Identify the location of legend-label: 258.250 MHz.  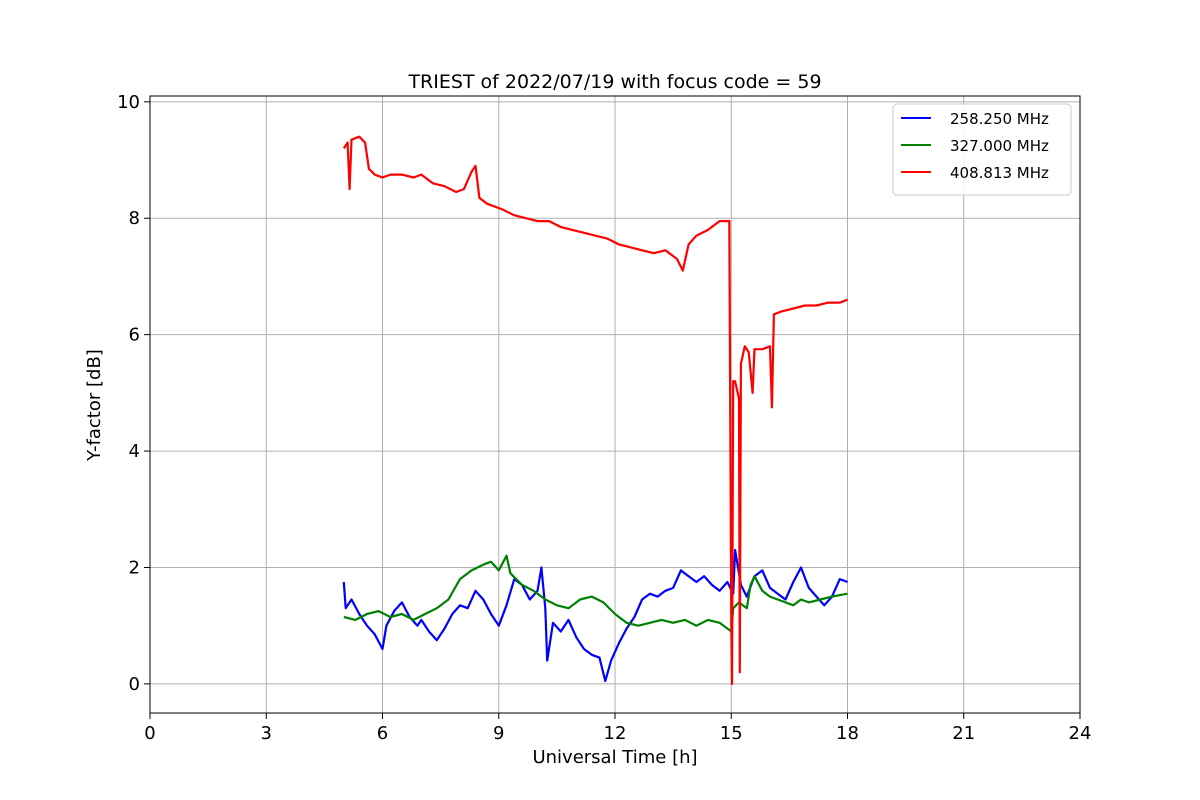
(999, 119).